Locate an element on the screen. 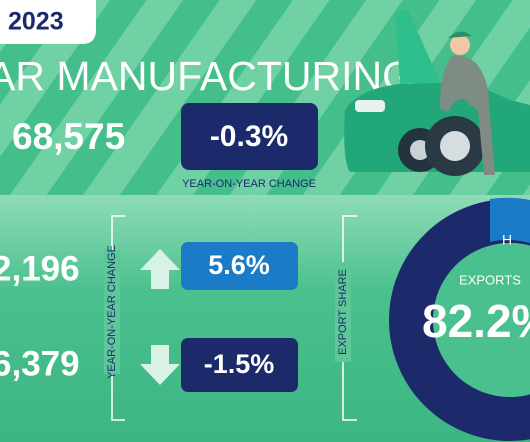 Image resolution: width=530 pixels, height=442 pixels. down-arrow is located at coordinates (160, 365).